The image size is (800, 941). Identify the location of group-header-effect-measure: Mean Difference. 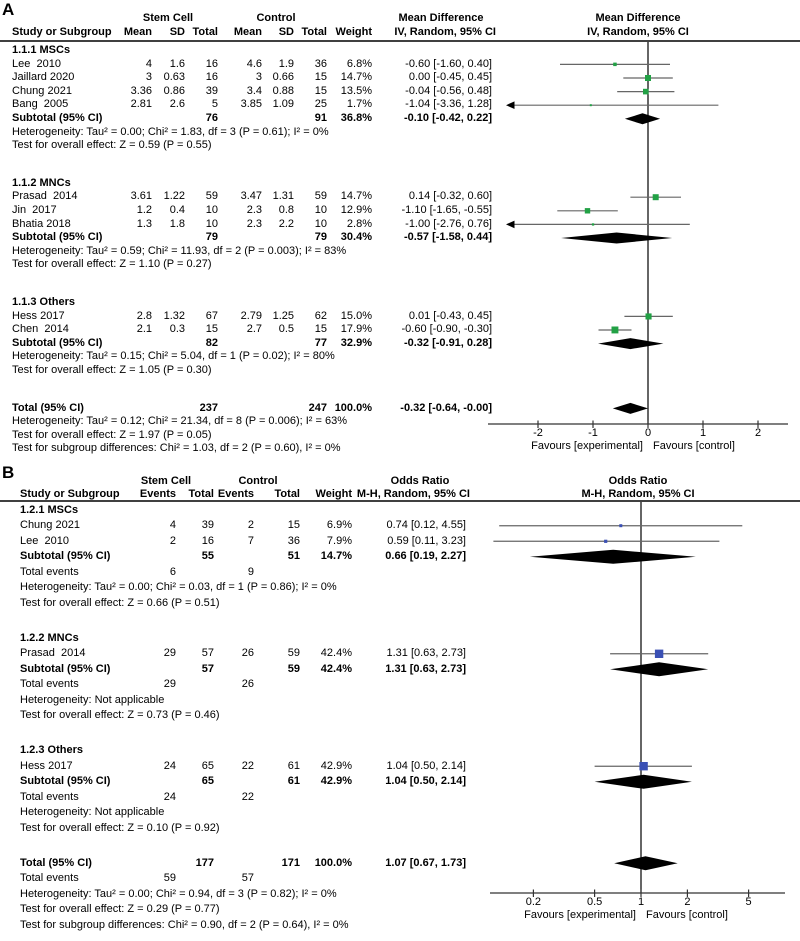
(441, 18).